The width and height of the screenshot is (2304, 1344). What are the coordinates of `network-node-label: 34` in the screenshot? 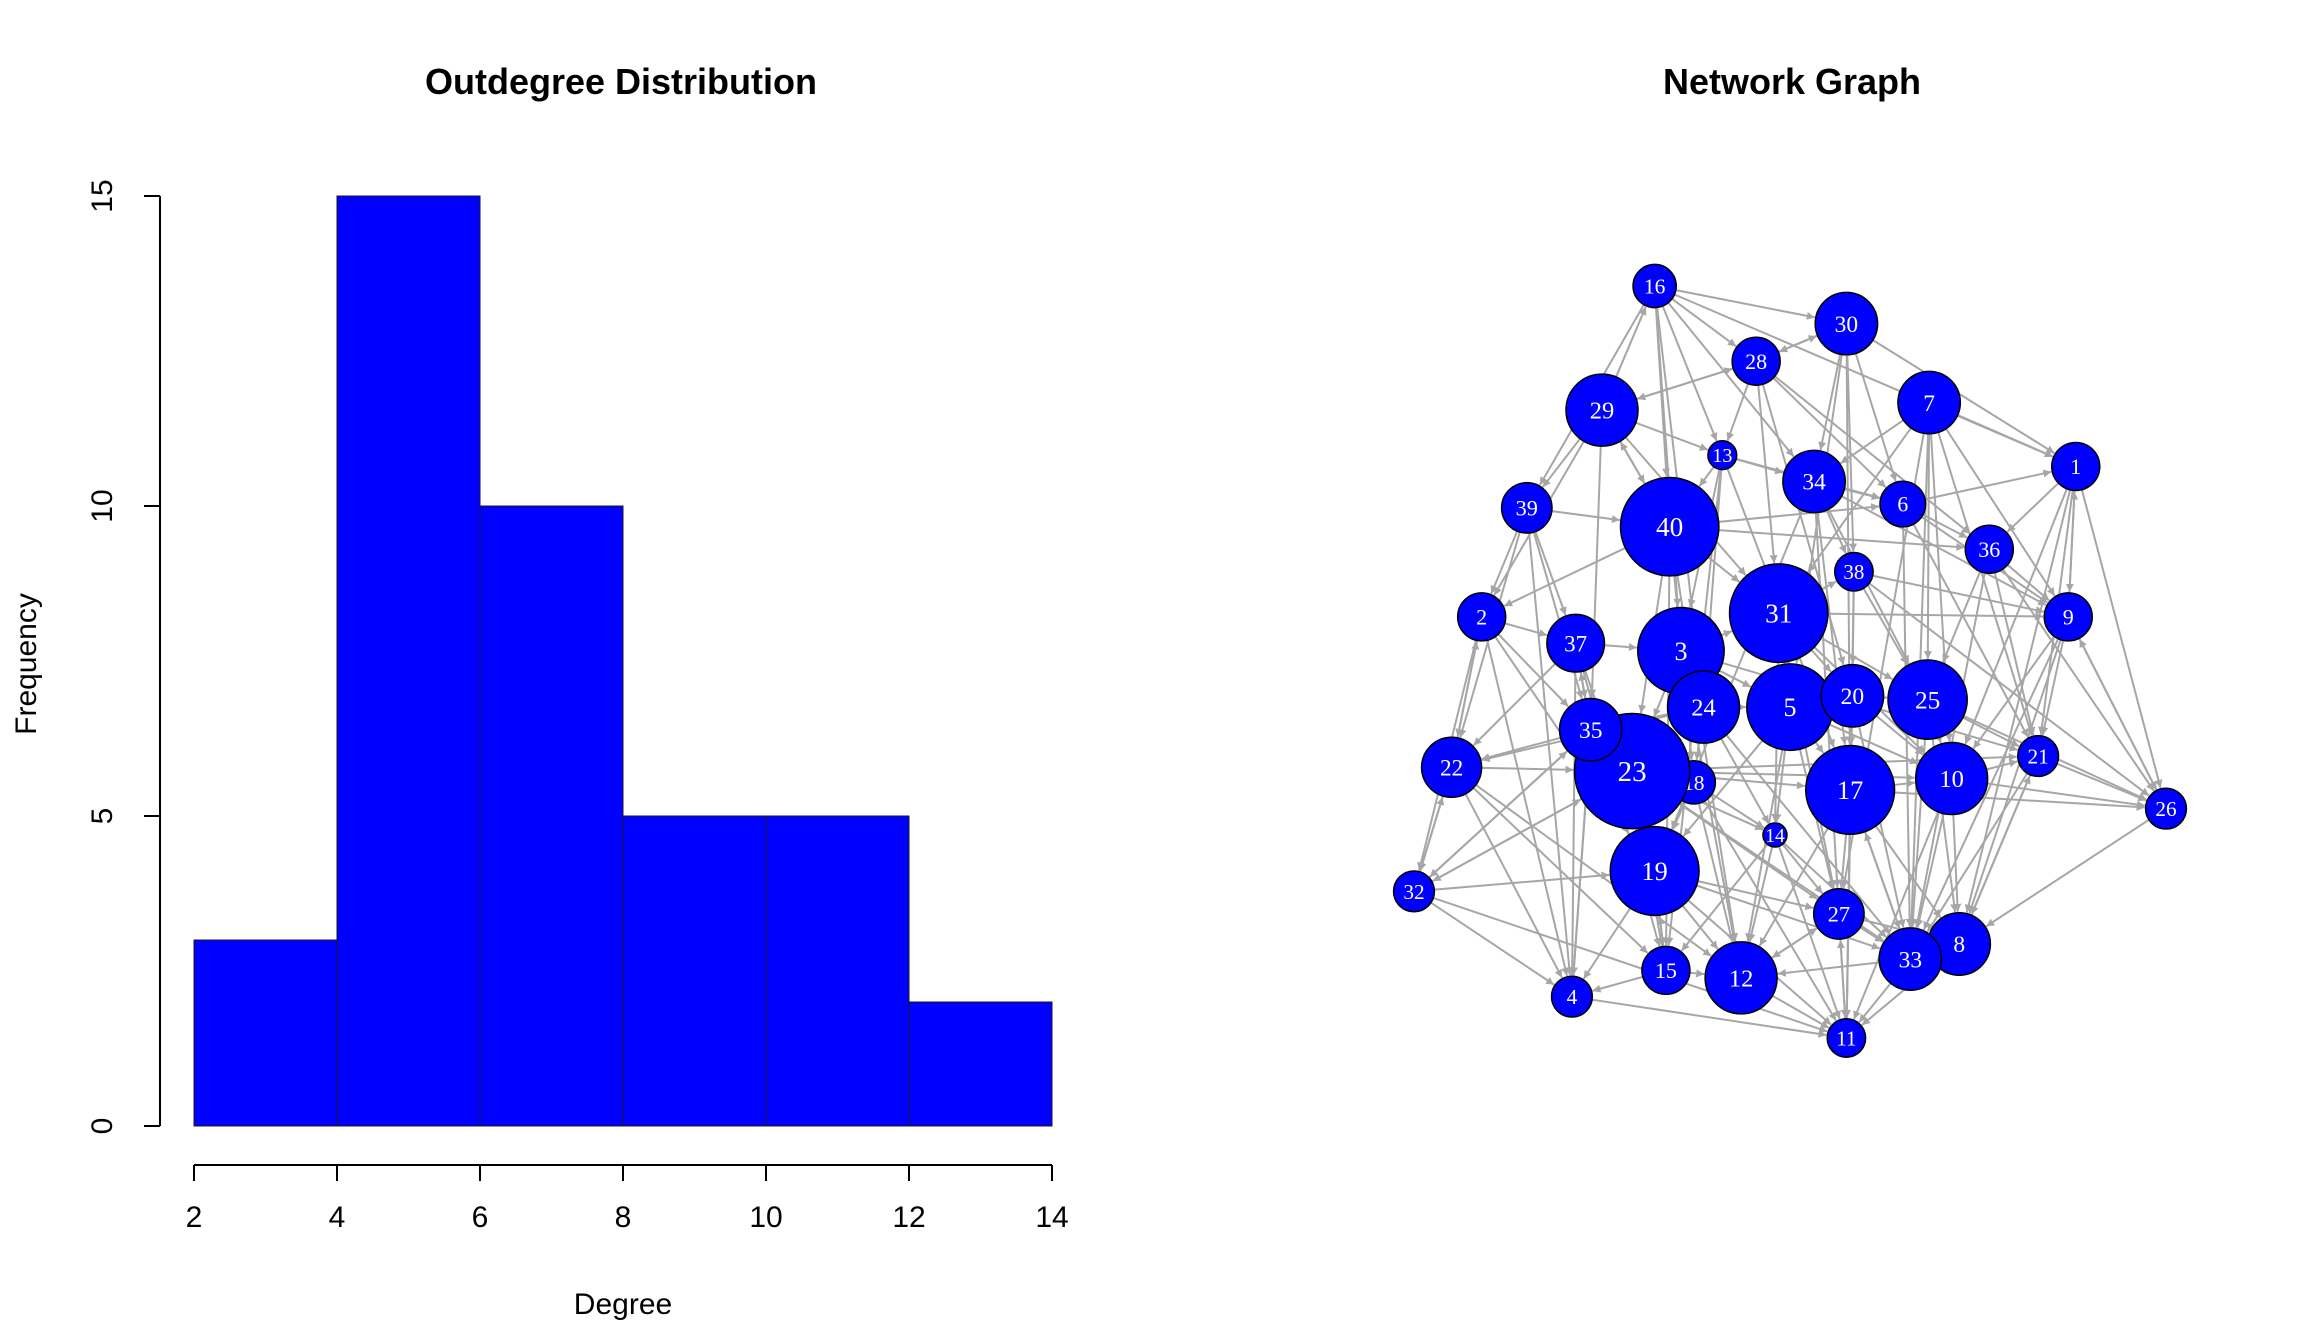 It's located at (1814, 483).